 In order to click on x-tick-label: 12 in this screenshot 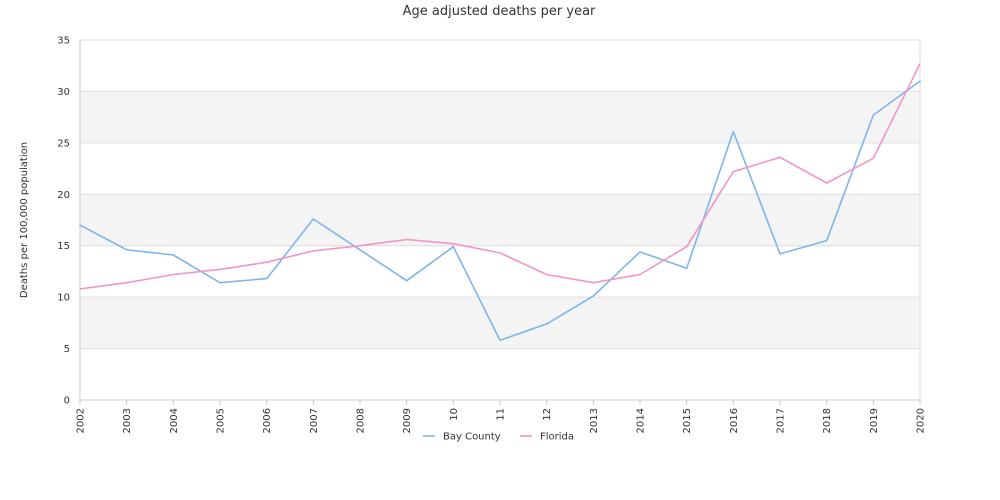, I will do `click(547, 414)`.